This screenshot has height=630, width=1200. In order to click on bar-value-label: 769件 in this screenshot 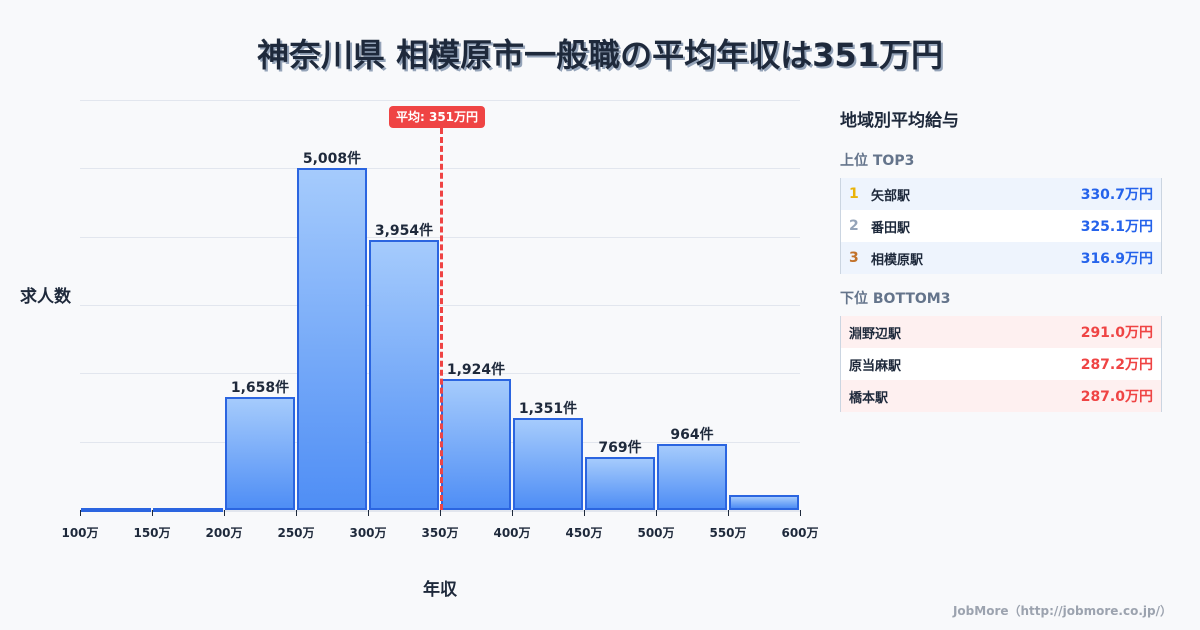, I will do `click(620, 448)`.